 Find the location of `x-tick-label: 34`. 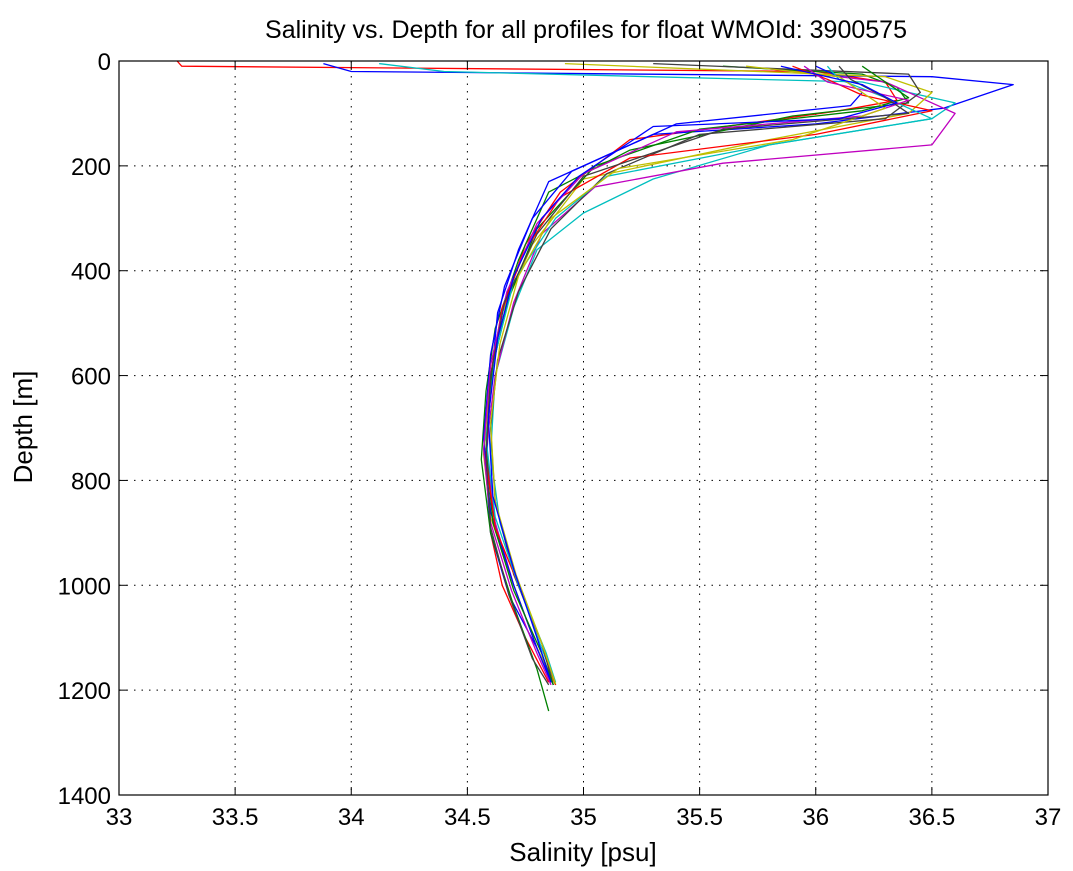

x-tick-label: 34 is located at coordinates (351, 817).